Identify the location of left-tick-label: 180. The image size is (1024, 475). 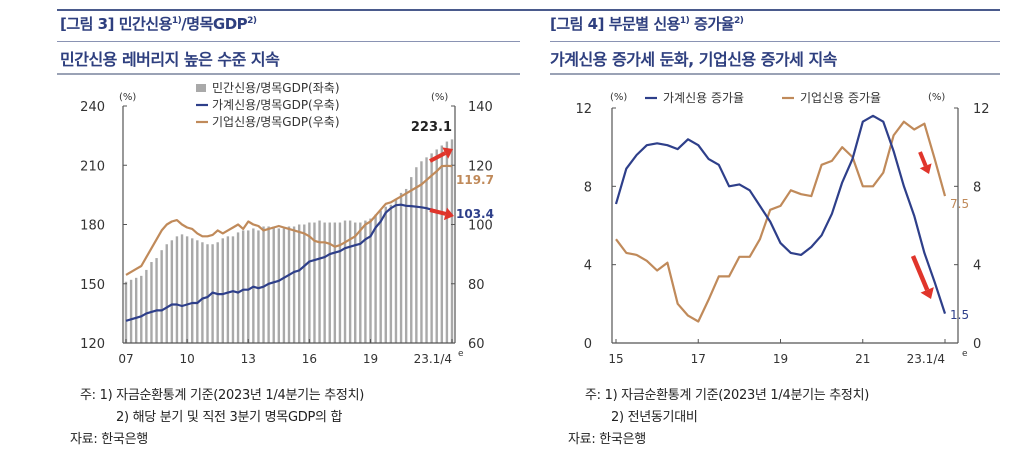
(92, 226).